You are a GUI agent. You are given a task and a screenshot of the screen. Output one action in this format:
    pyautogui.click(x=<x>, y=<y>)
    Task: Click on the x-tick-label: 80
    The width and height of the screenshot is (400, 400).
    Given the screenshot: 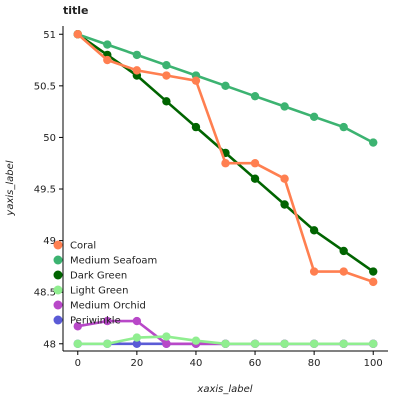 What is the action you would take?
    pyautogui.click(x=314, y=363)
    